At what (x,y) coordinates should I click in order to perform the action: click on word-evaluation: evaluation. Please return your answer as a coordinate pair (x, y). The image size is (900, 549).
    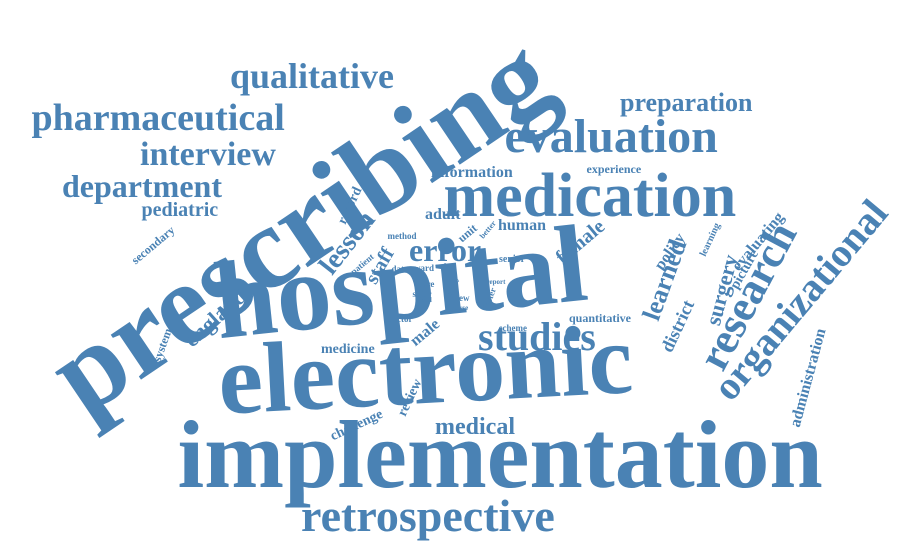
    Looking at the image, I should click on (611, 136).